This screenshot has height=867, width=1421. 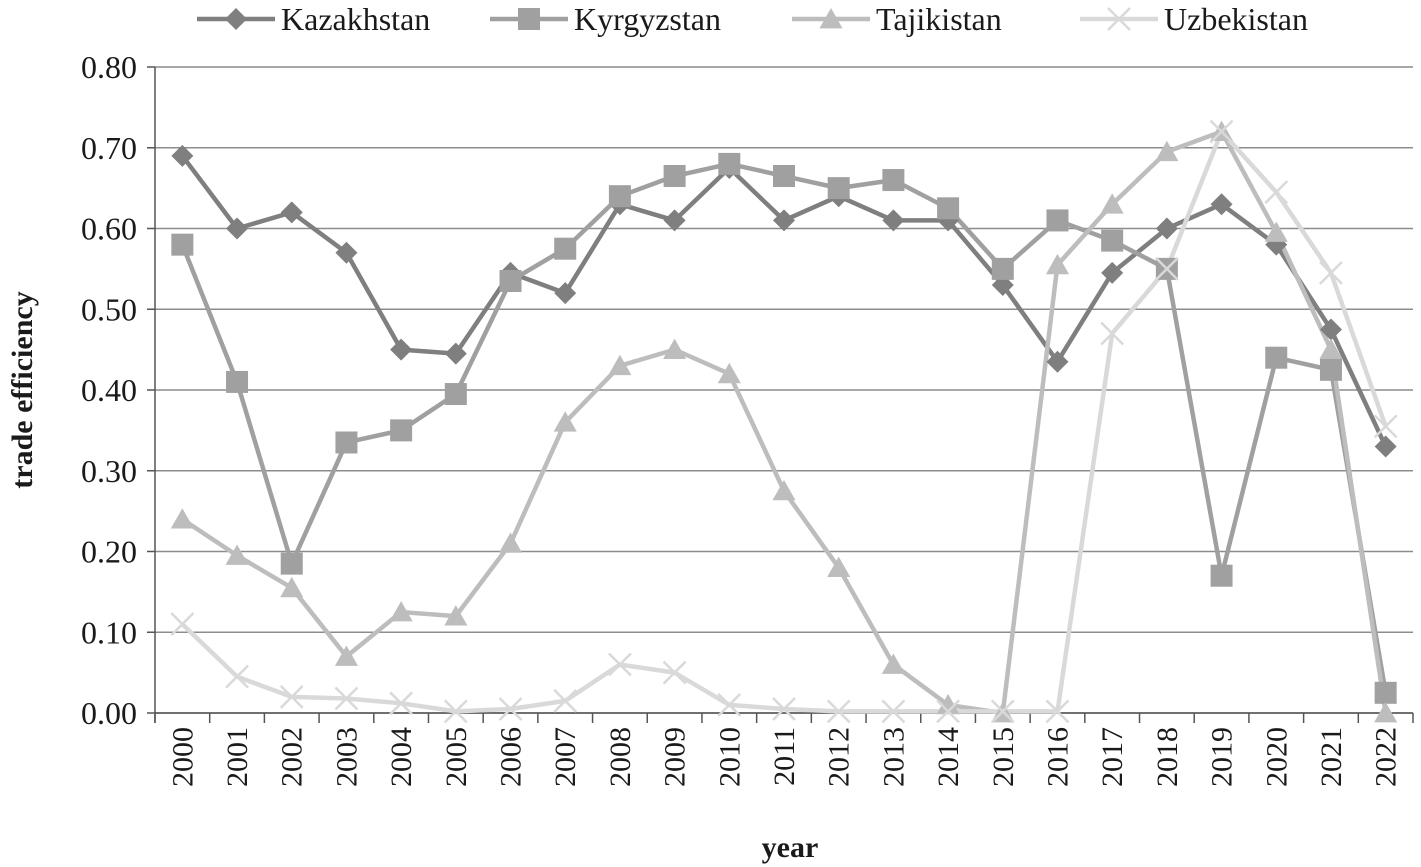 What do you see at coordinates (109, 229) in the screenshot?
I see `y-tick-label: 0.60` at bounding box center [109, 229].